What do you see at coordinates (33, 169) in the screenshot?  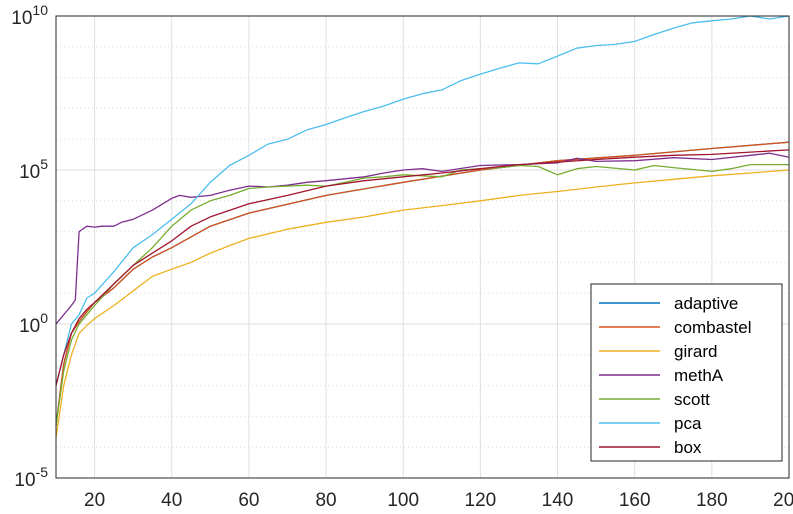 I see `y-tick-label: 10⁵` at bounding box center [33, 169].